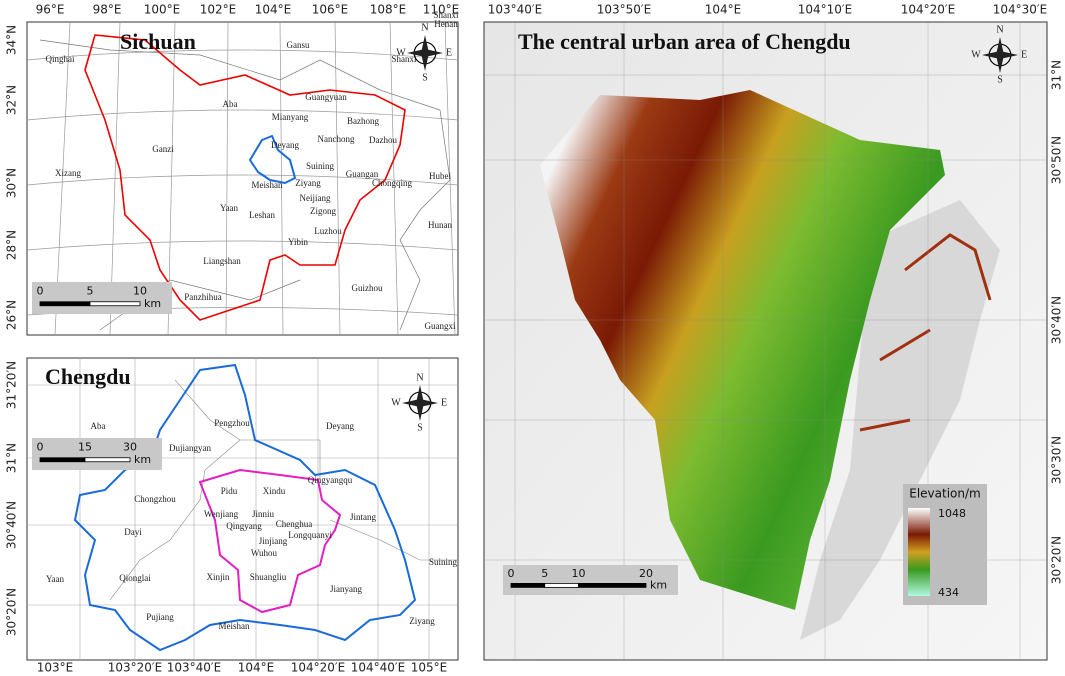  Describe the element at coordinates (229, 491) in the screenshot. I see `place-name: Pidu` at that location.